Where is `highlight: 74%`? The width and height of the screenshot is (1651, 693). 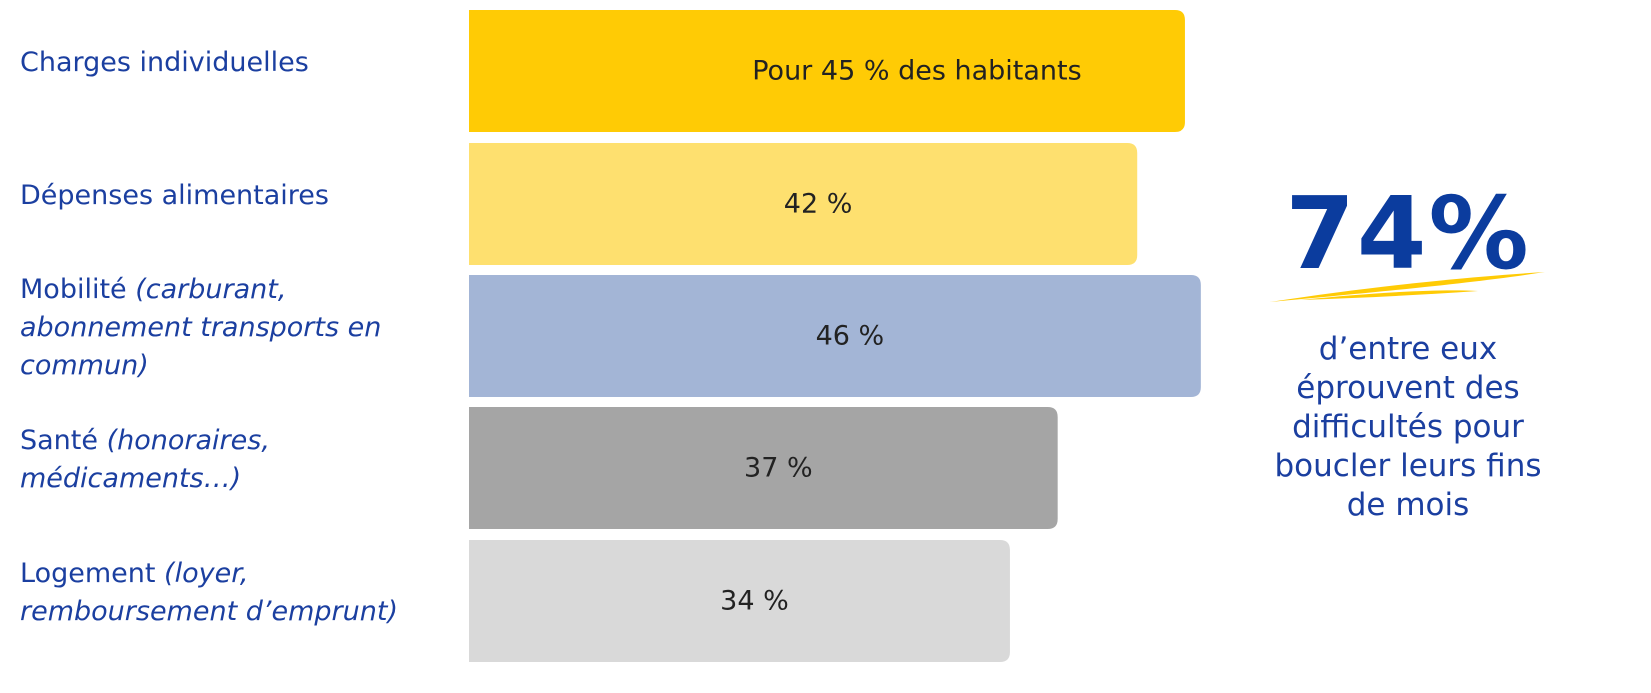
highlight: 74% is located at coordinates (1408, 233).